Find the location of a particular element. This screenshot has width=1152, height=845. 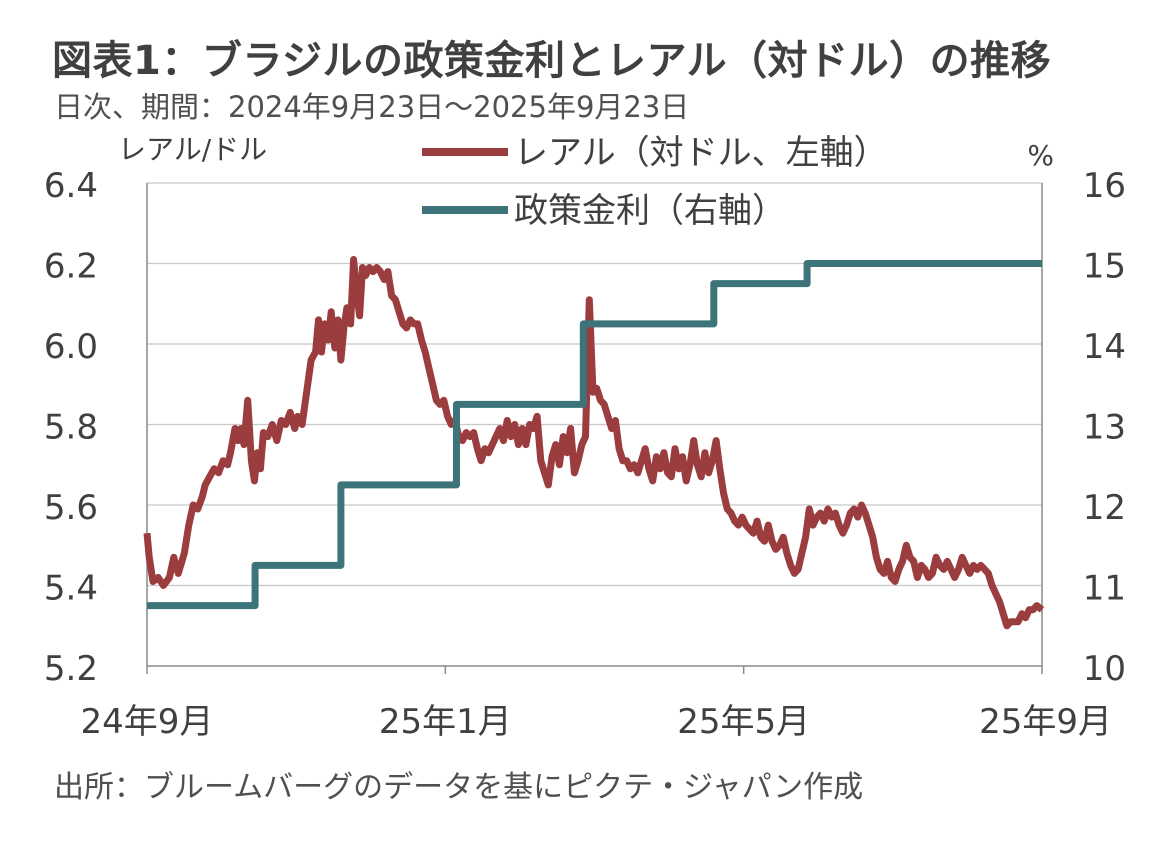

left-axis-label: レアル/ドル is located at coordinates (192, 149).